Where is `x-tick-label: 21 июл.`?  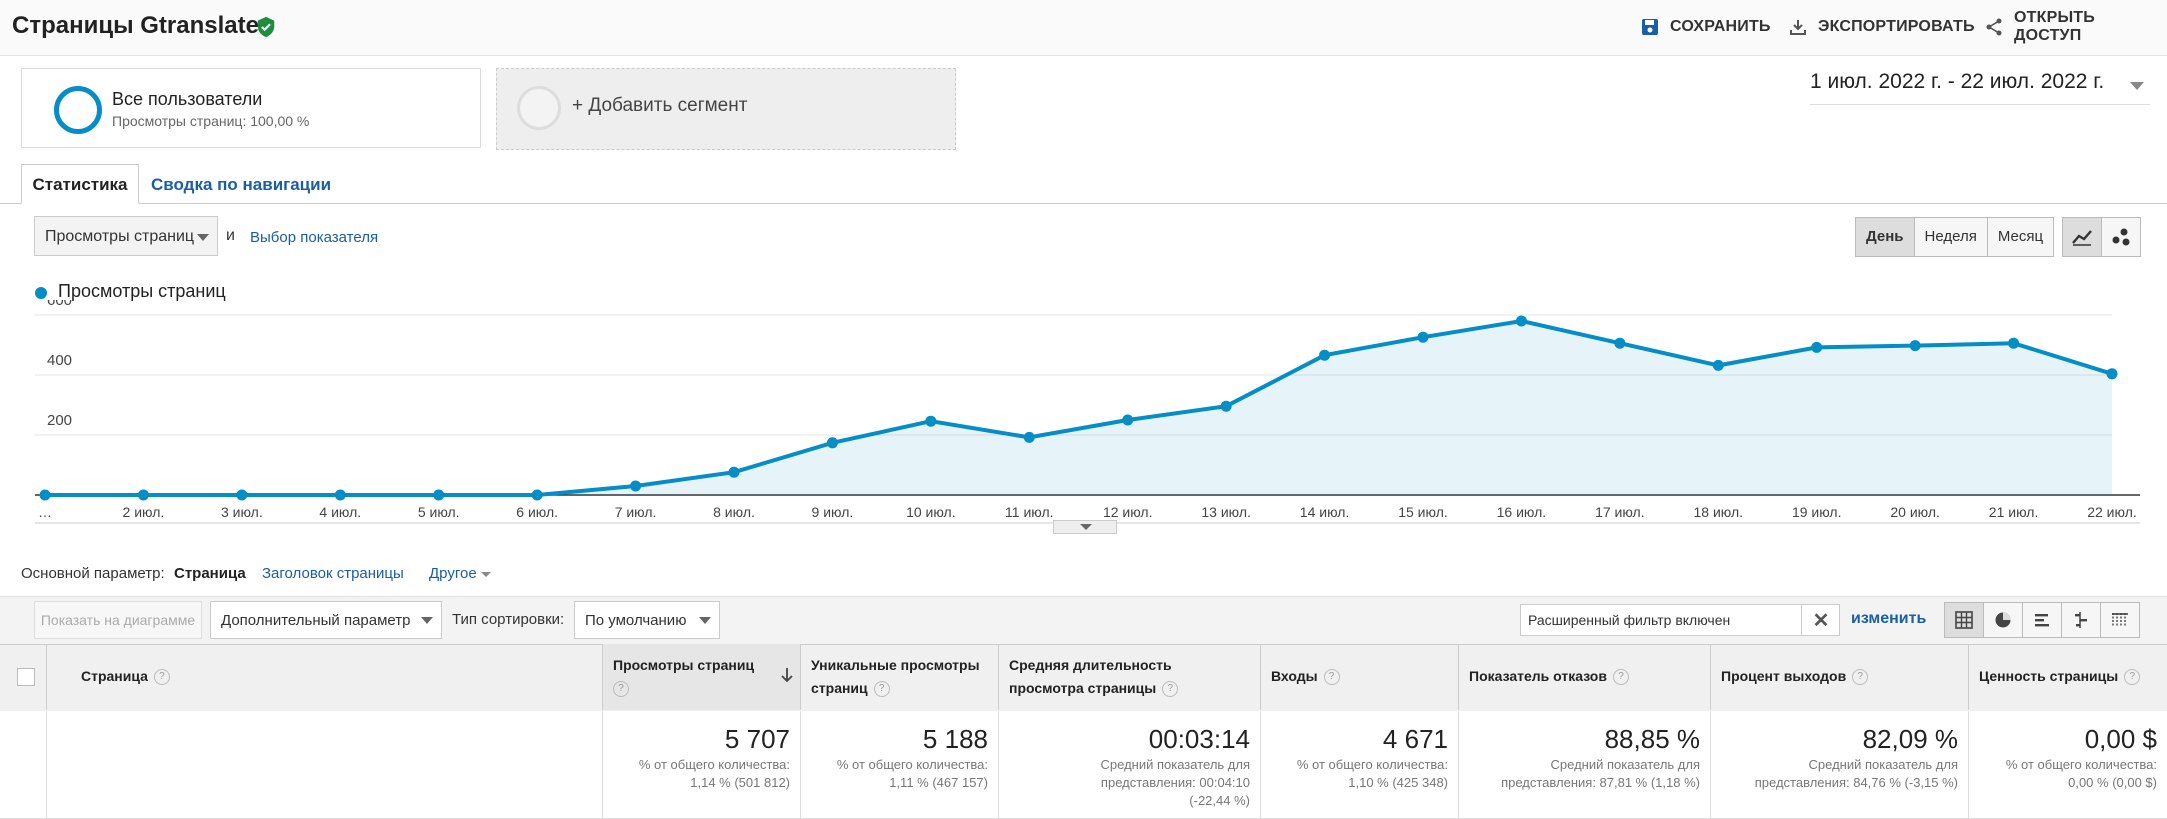
x-tick-label: 21 июл. is located at coordinates (2014, 512).